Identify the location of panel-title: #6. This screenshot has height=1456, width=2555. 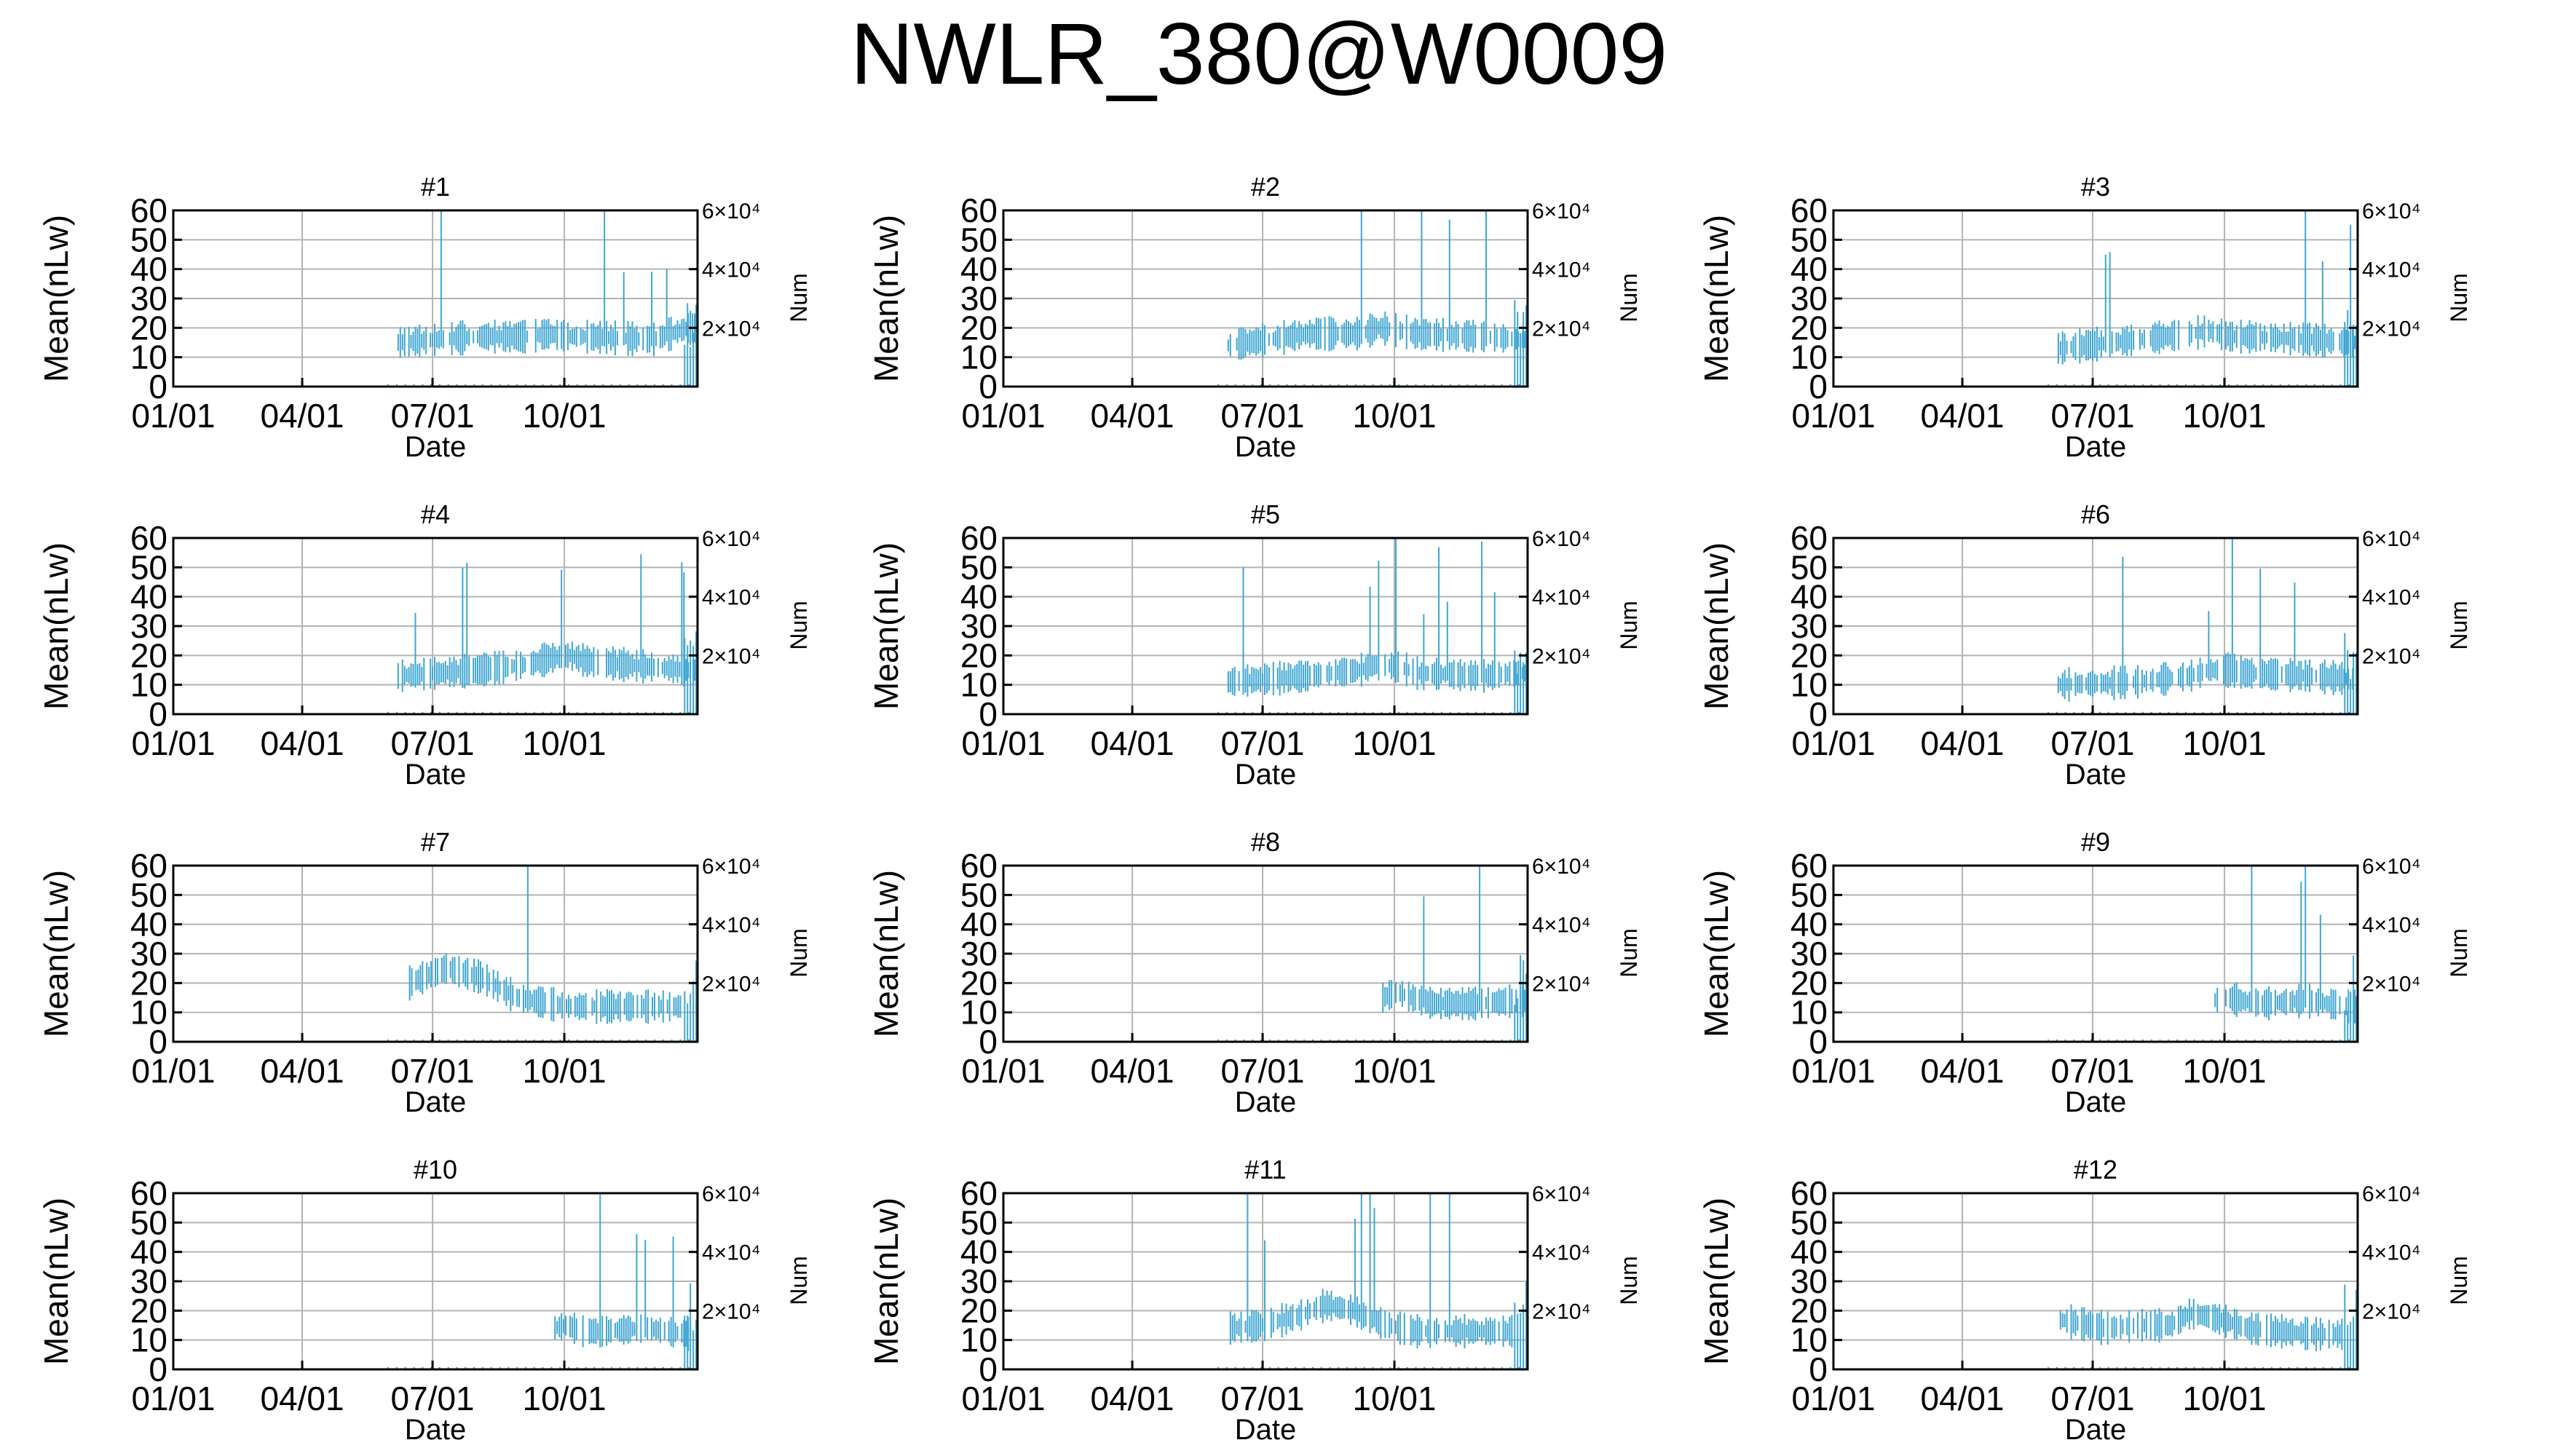
(2095, 514).